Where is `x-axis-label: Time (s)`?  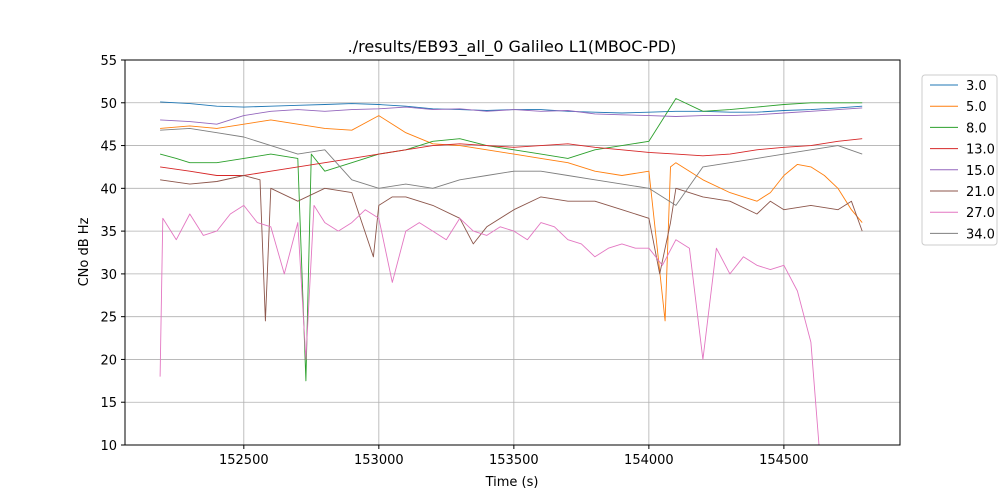 x-axis-label: Time (s) is located at coordinates (512, 482).